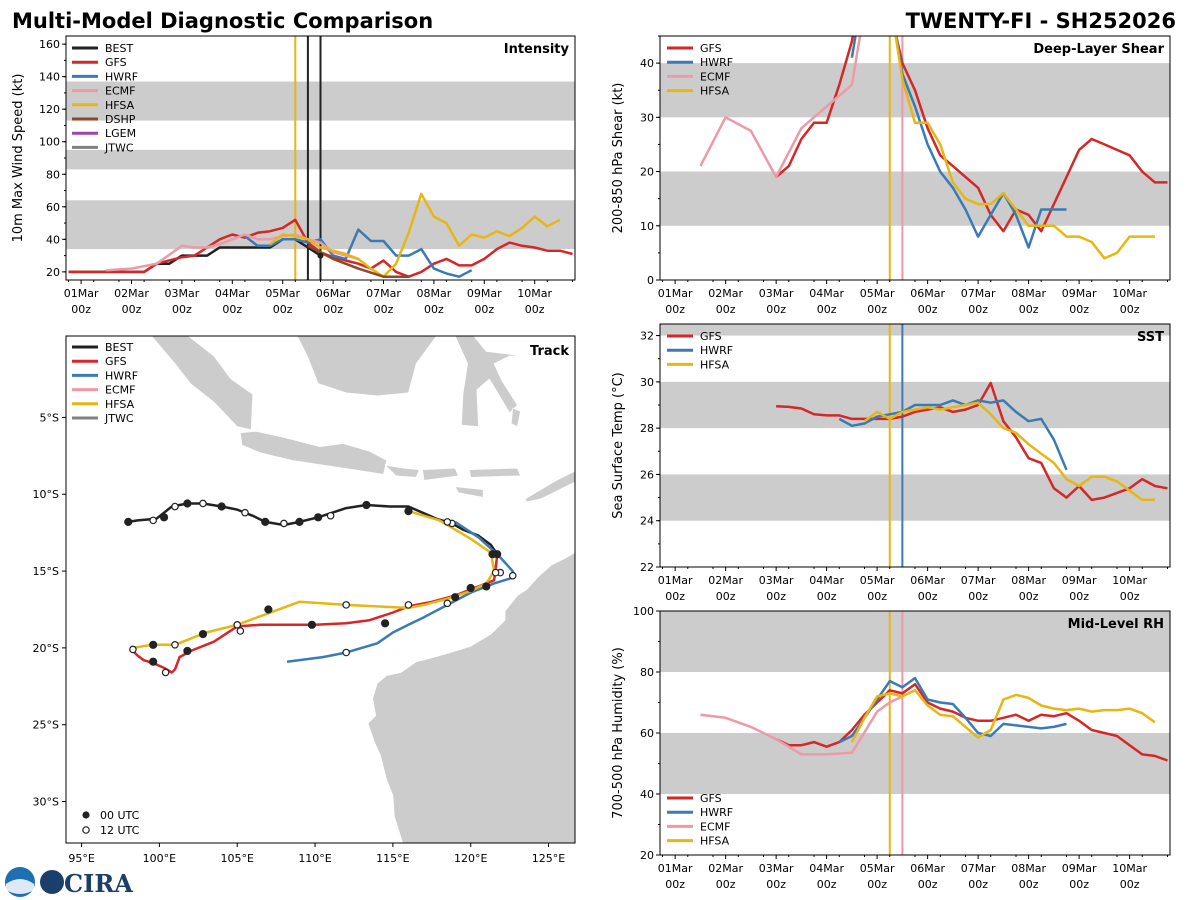  Describe the element at coordinates (49, 142) in the screenshot. I see `intensity-ytick-label-100: 100` at that location.